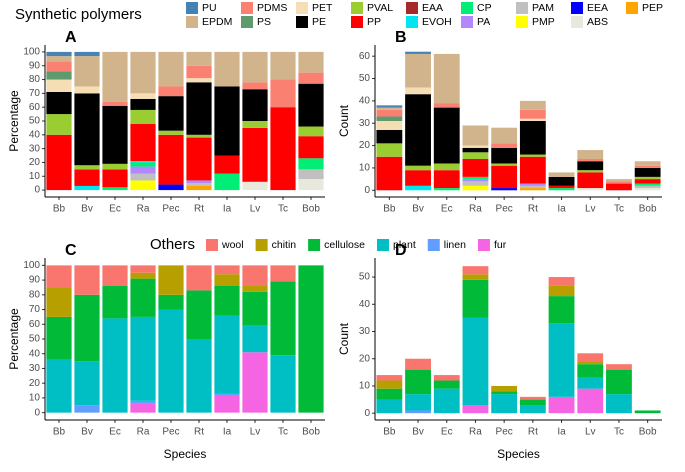 Image resolution: width=685 pixels, height=472 pixels. I want to click on x-tick-label: Rt, so click(533, 209).